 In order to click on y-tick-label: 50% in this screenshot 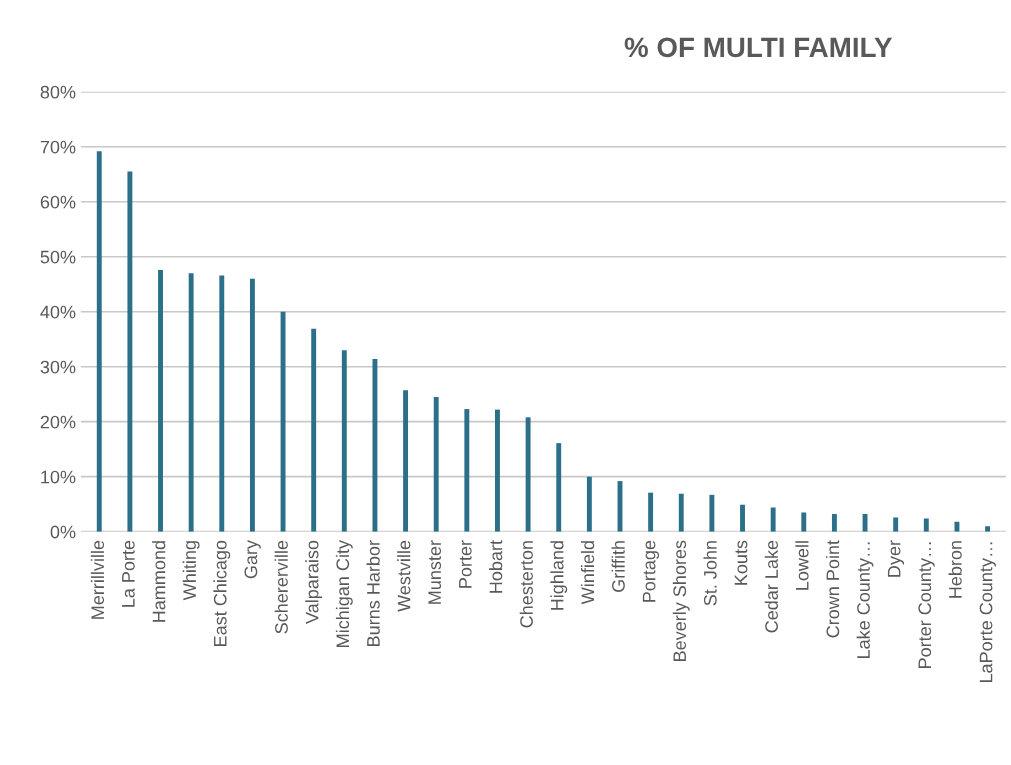, I will do `click(58, 257)`.